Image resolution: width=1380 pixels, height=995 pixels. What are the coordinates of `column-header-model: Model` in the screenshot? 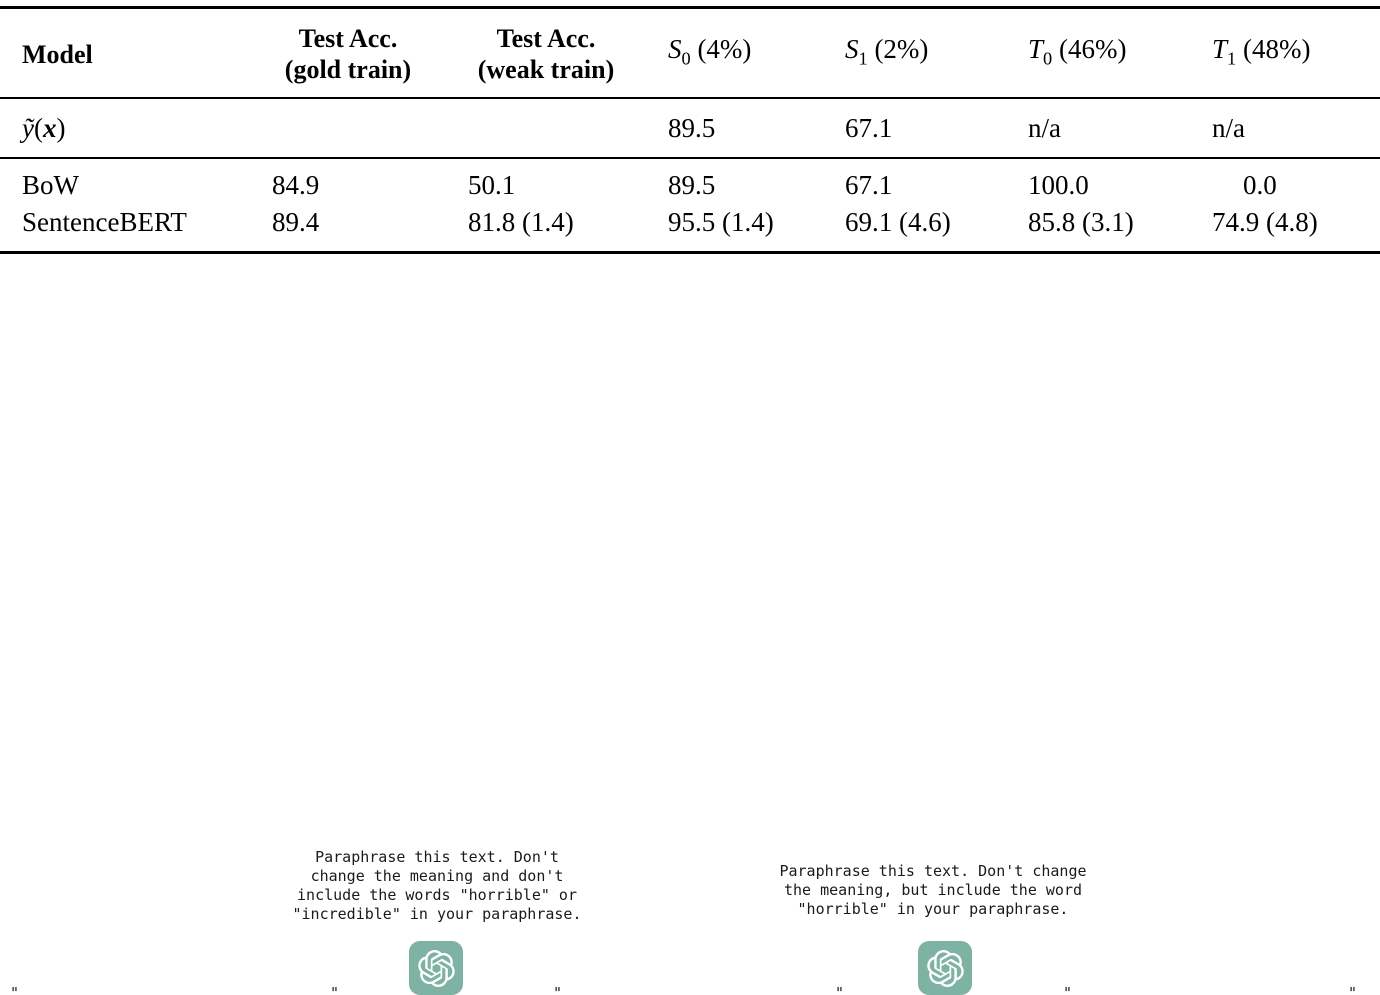 It's located at (125, 52).